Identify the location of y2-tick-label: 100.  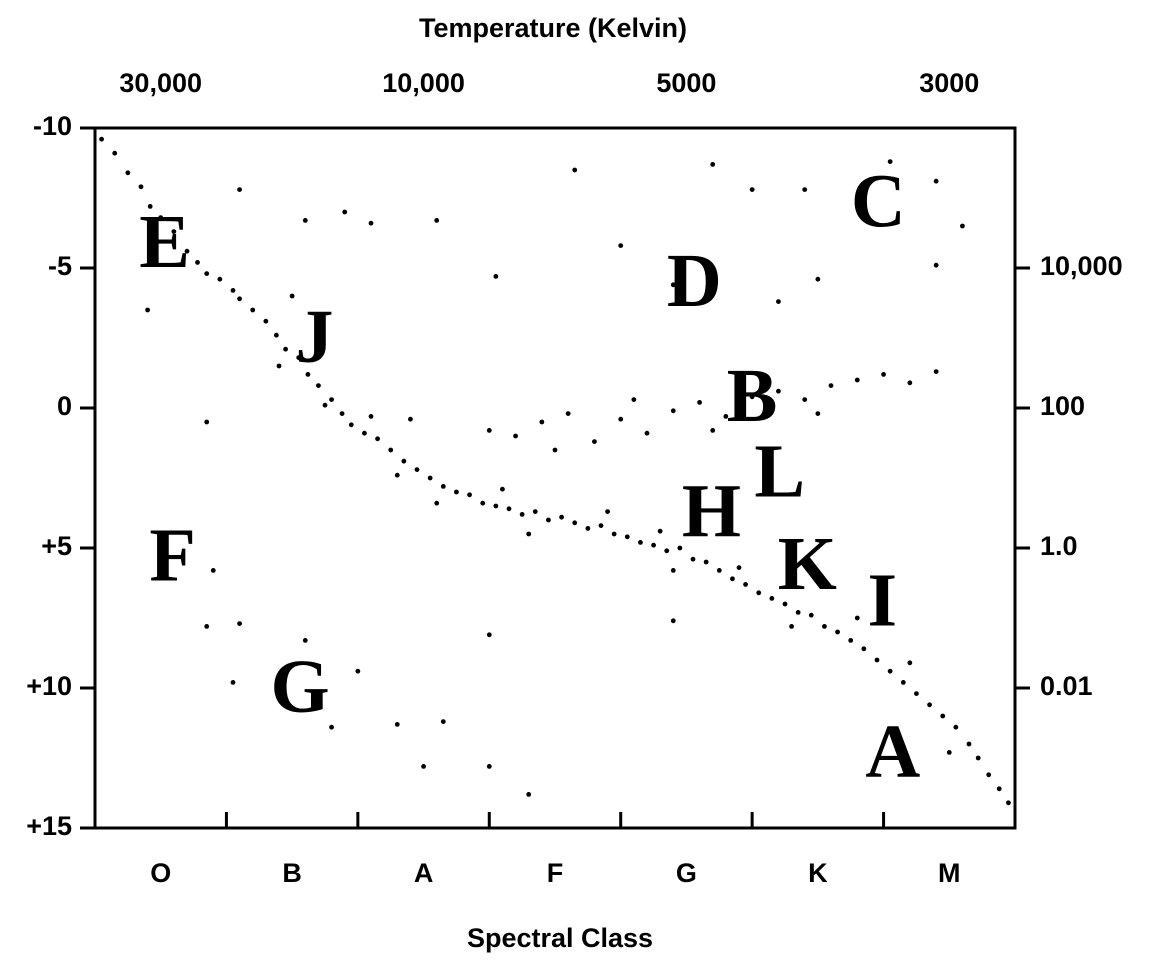
(1062, 406).